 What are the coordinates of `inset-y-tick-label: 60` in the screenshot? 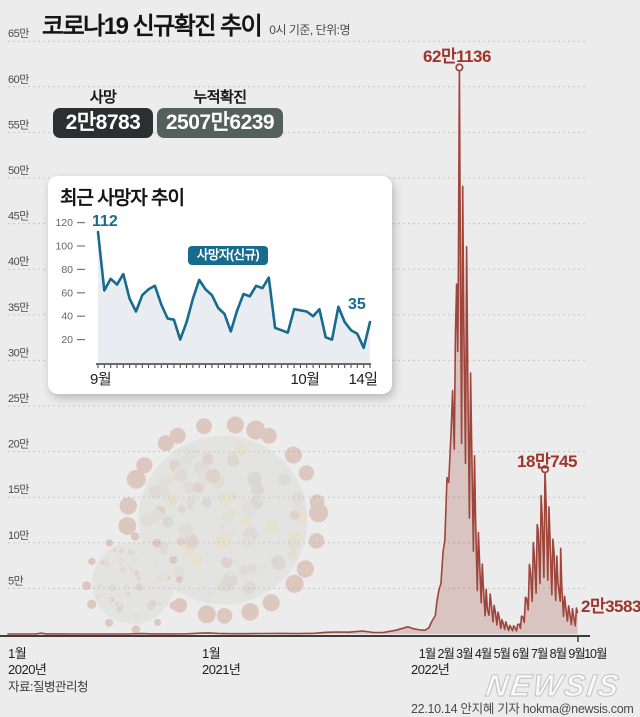 It's located at (67, 293).